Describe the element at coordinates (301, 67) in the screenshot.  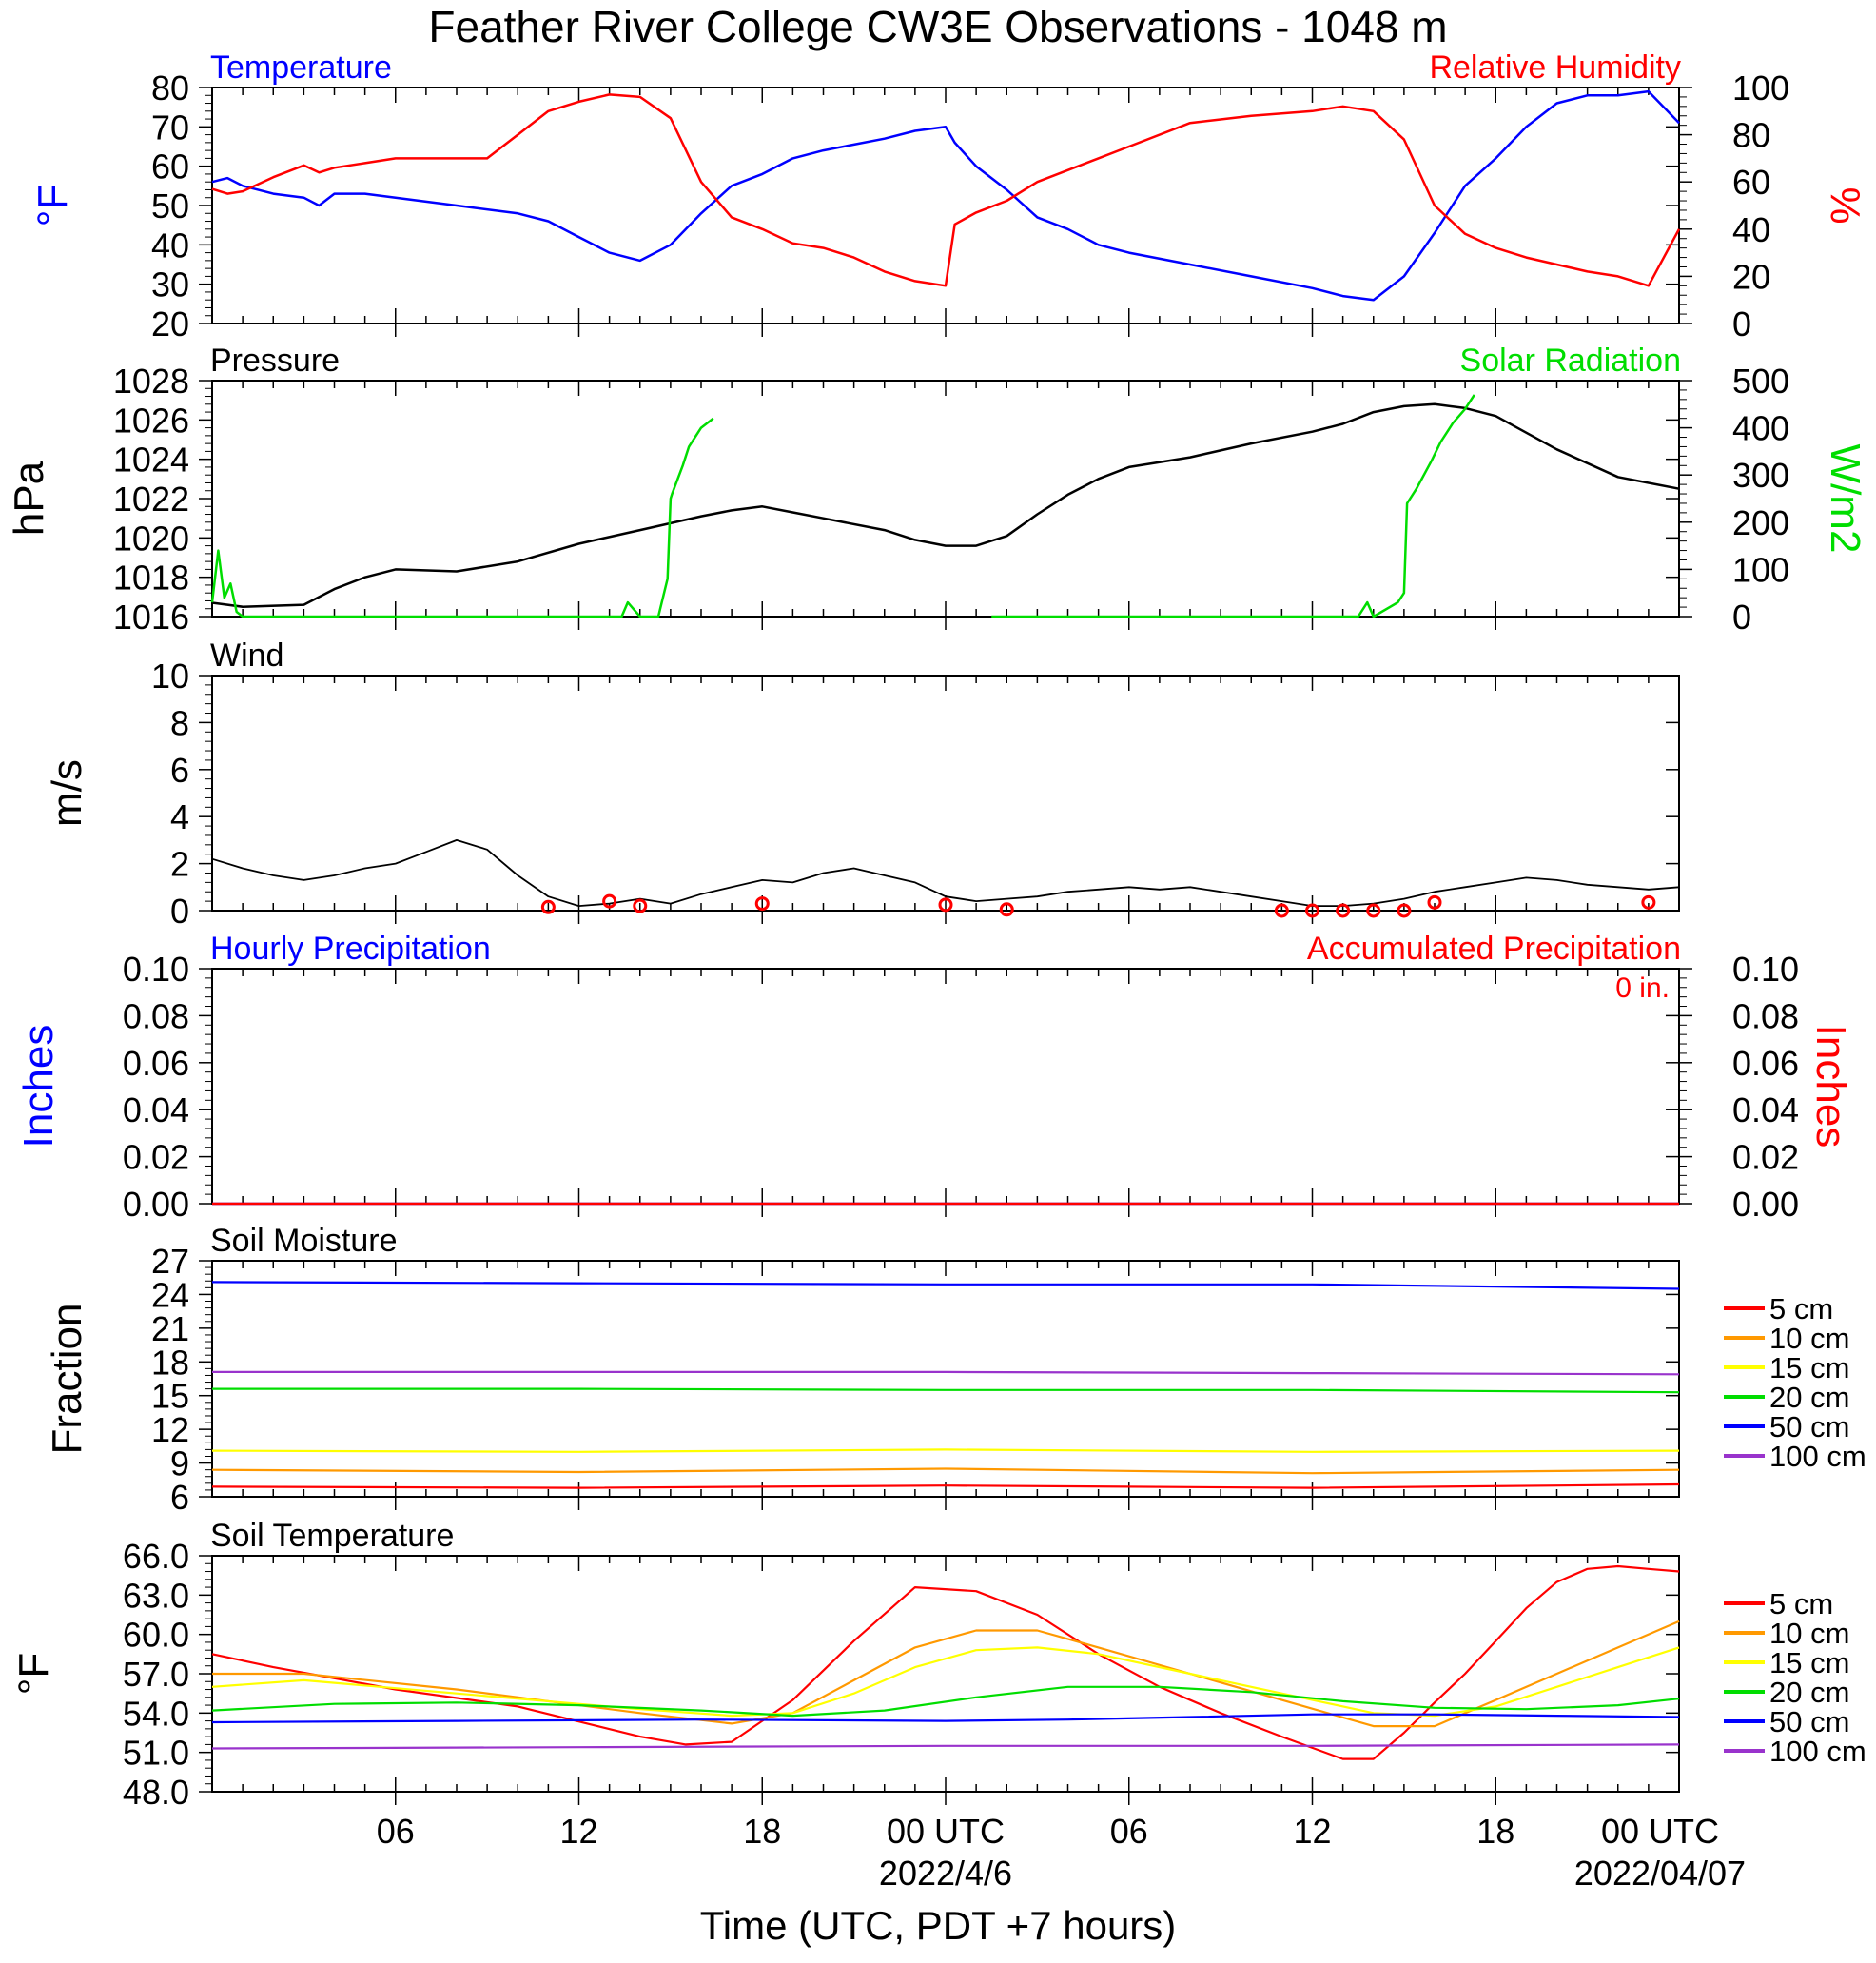
I see `temp-title-left: Temperature` at that location.